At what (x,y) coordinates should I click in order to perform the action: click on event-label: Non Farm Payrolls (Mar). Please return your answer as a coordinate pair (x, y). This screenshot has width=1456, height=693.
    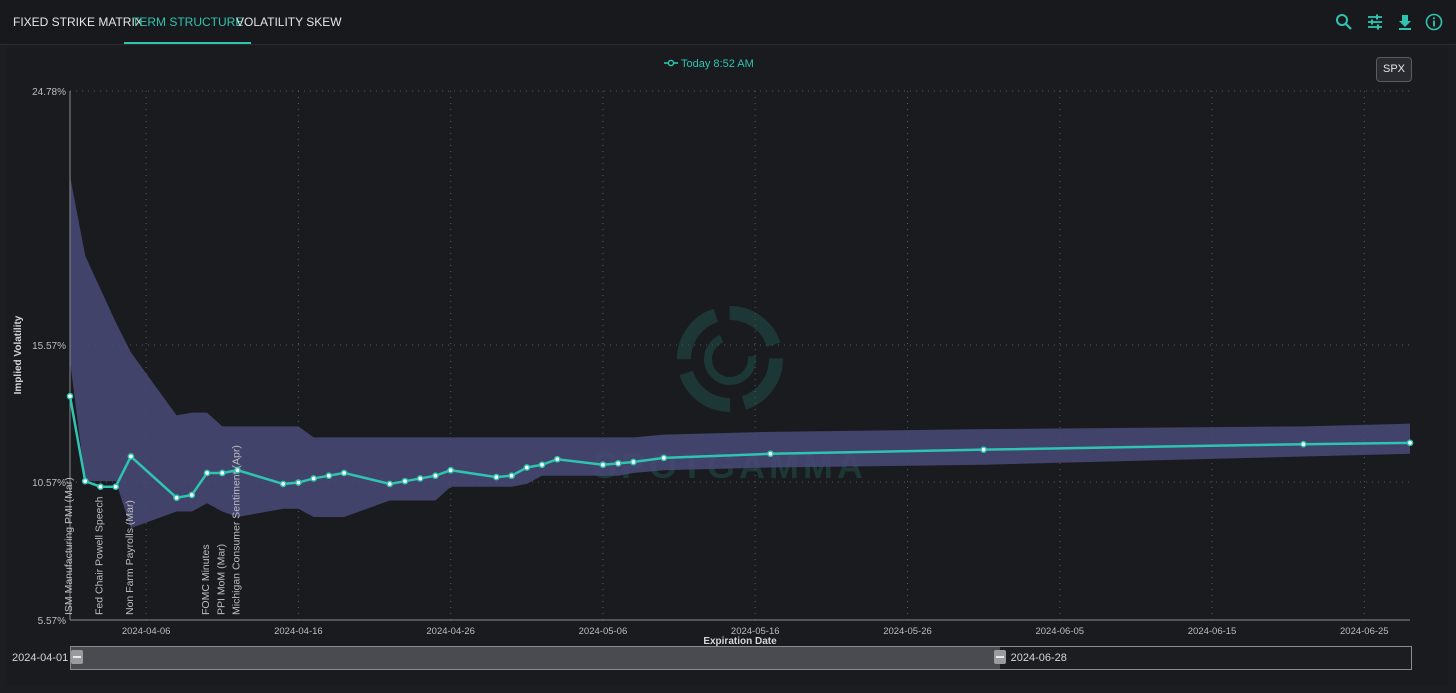
    Looking at the image, I should click on (130, 557).